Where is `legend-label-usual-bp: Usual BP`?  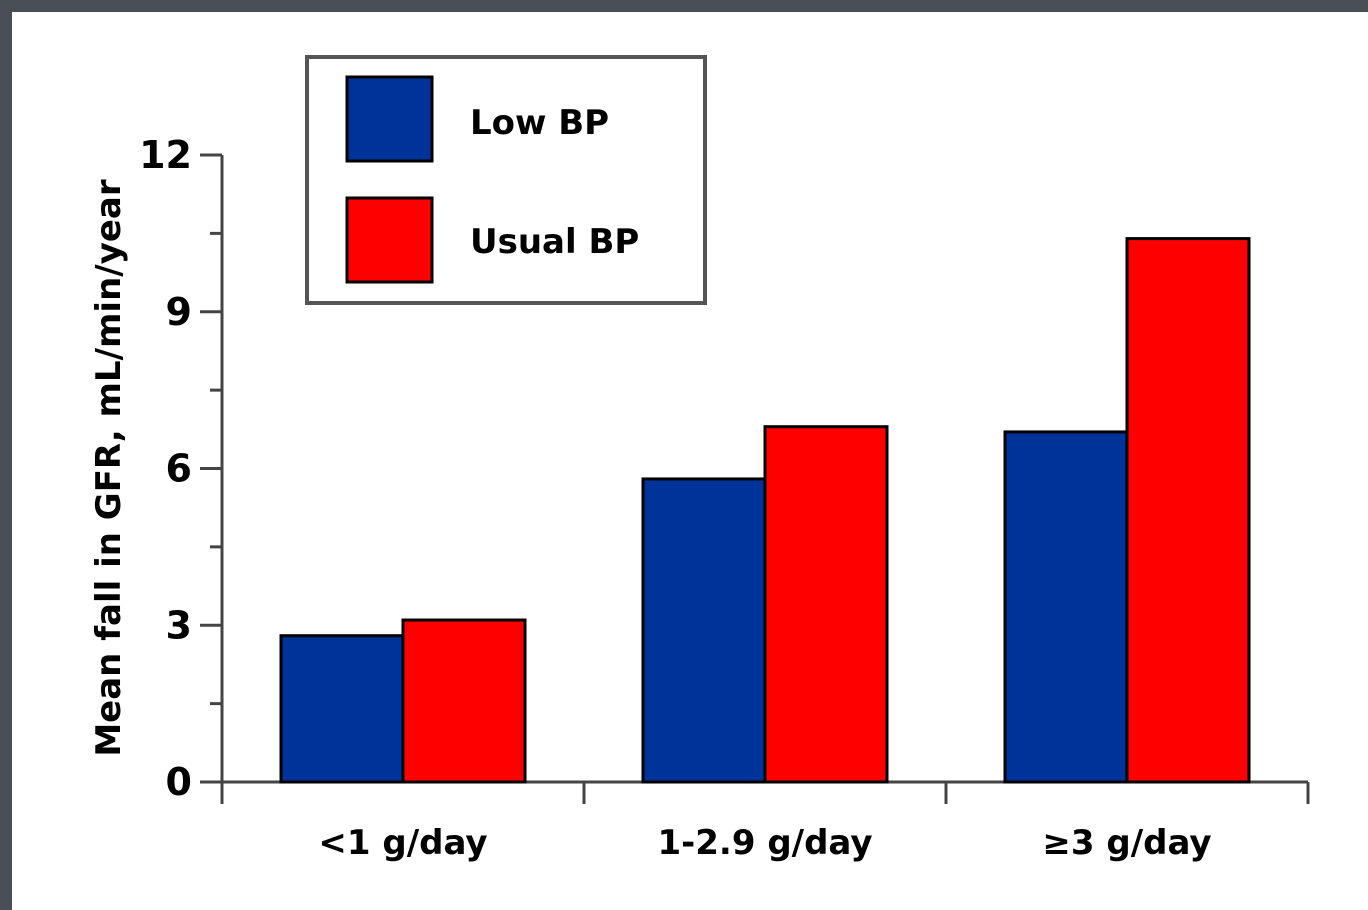 legend-label-usual-bp: Usual BP is located at coordinates (554, 242).